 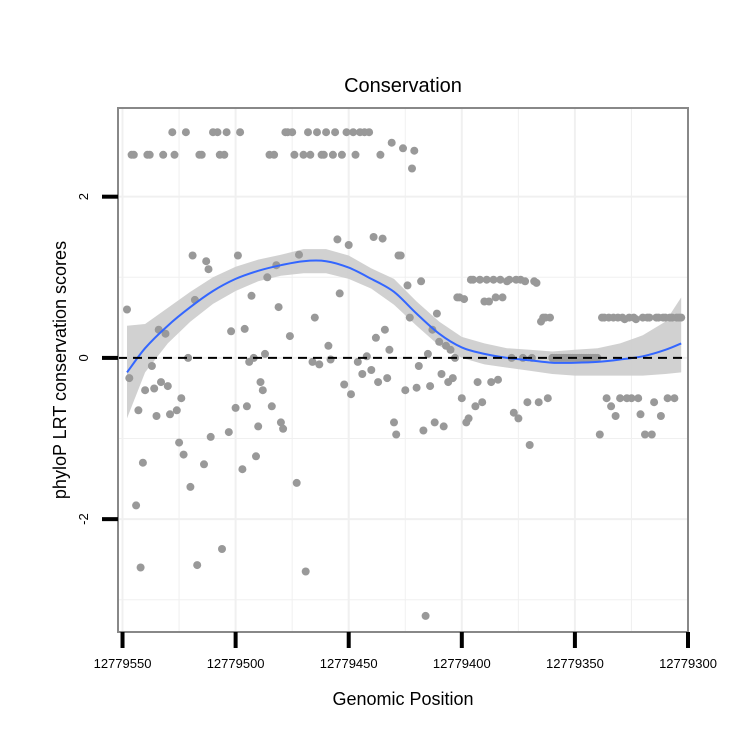 I want to click on x-tick-label: 12779300, so click(x=688, y=663).